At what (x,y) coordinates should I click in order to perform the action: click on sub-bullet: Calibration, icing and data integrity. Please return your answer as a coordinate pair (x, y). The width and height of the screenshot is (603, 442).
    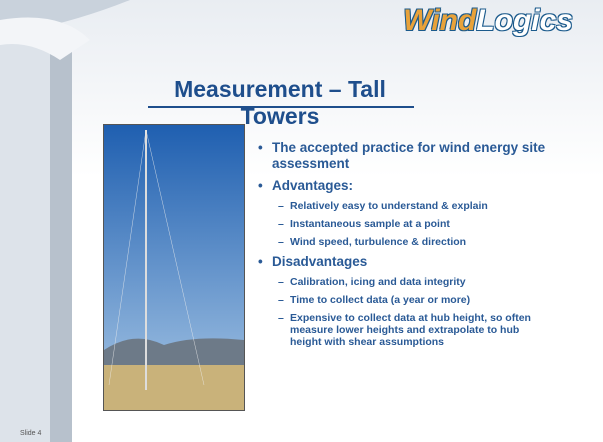
    Looking at the image, I should click on (413, 282).